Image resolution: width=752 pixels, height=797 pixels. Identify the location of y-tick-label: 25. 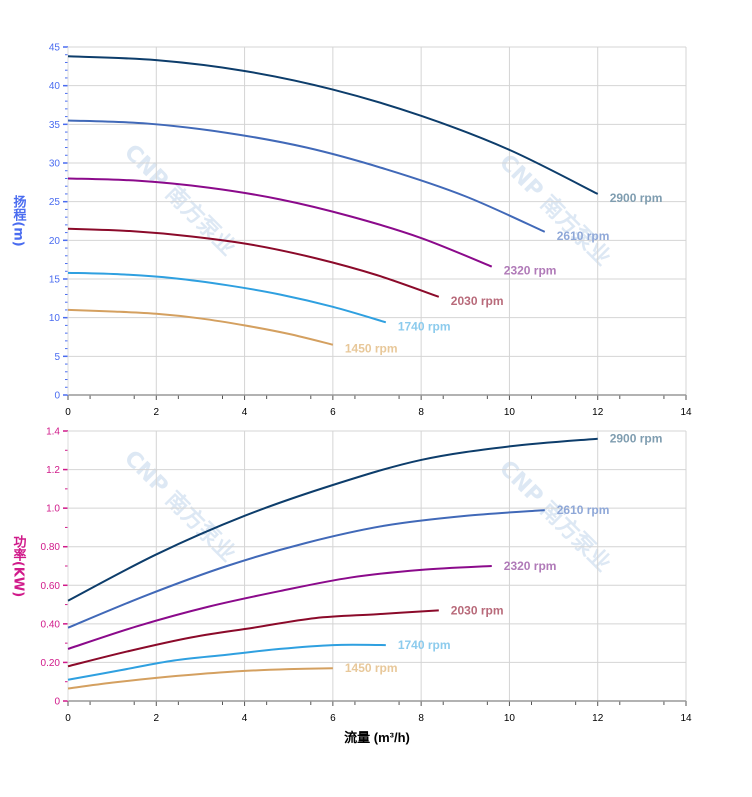
(55, 202).